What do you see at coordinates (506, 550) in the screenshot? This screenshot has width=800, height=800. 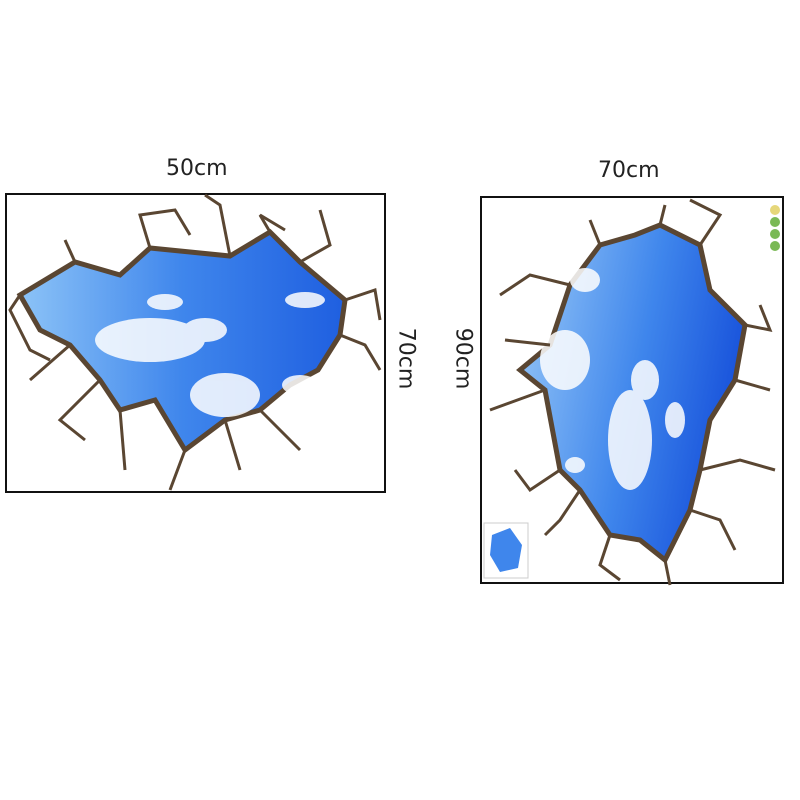 I see `thumbnail-preview` at bounding box center [506, 550].